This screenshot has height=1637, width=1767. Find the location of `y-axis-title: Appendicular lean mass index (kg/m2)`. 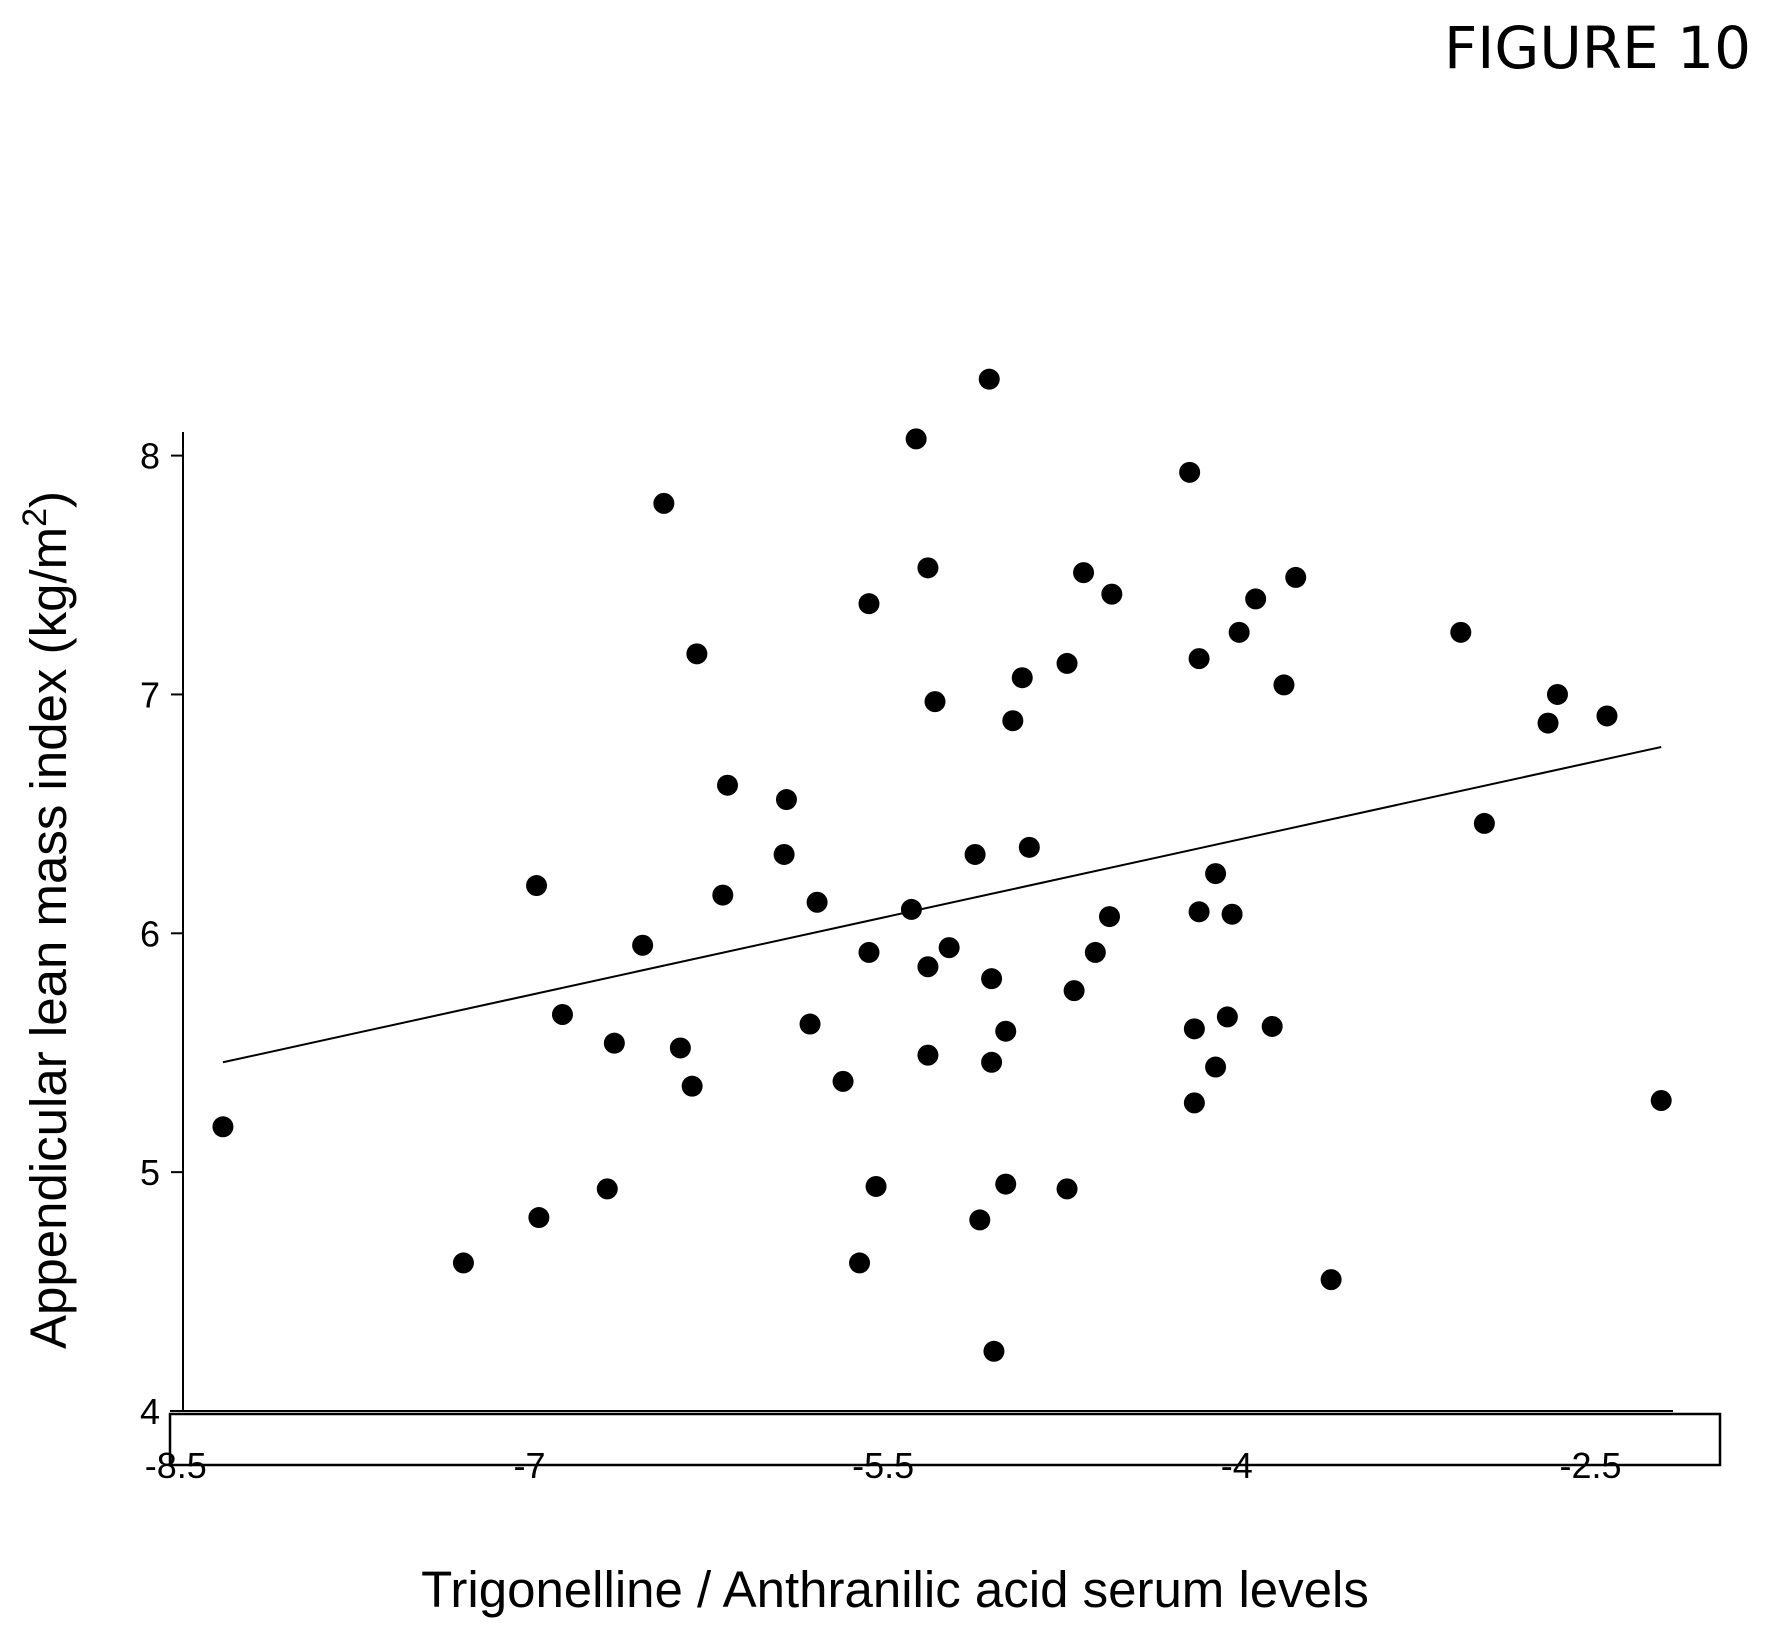

y-axis-title: Appendicular lean mass index (kg/m2) is located at coordinates (46, 920).